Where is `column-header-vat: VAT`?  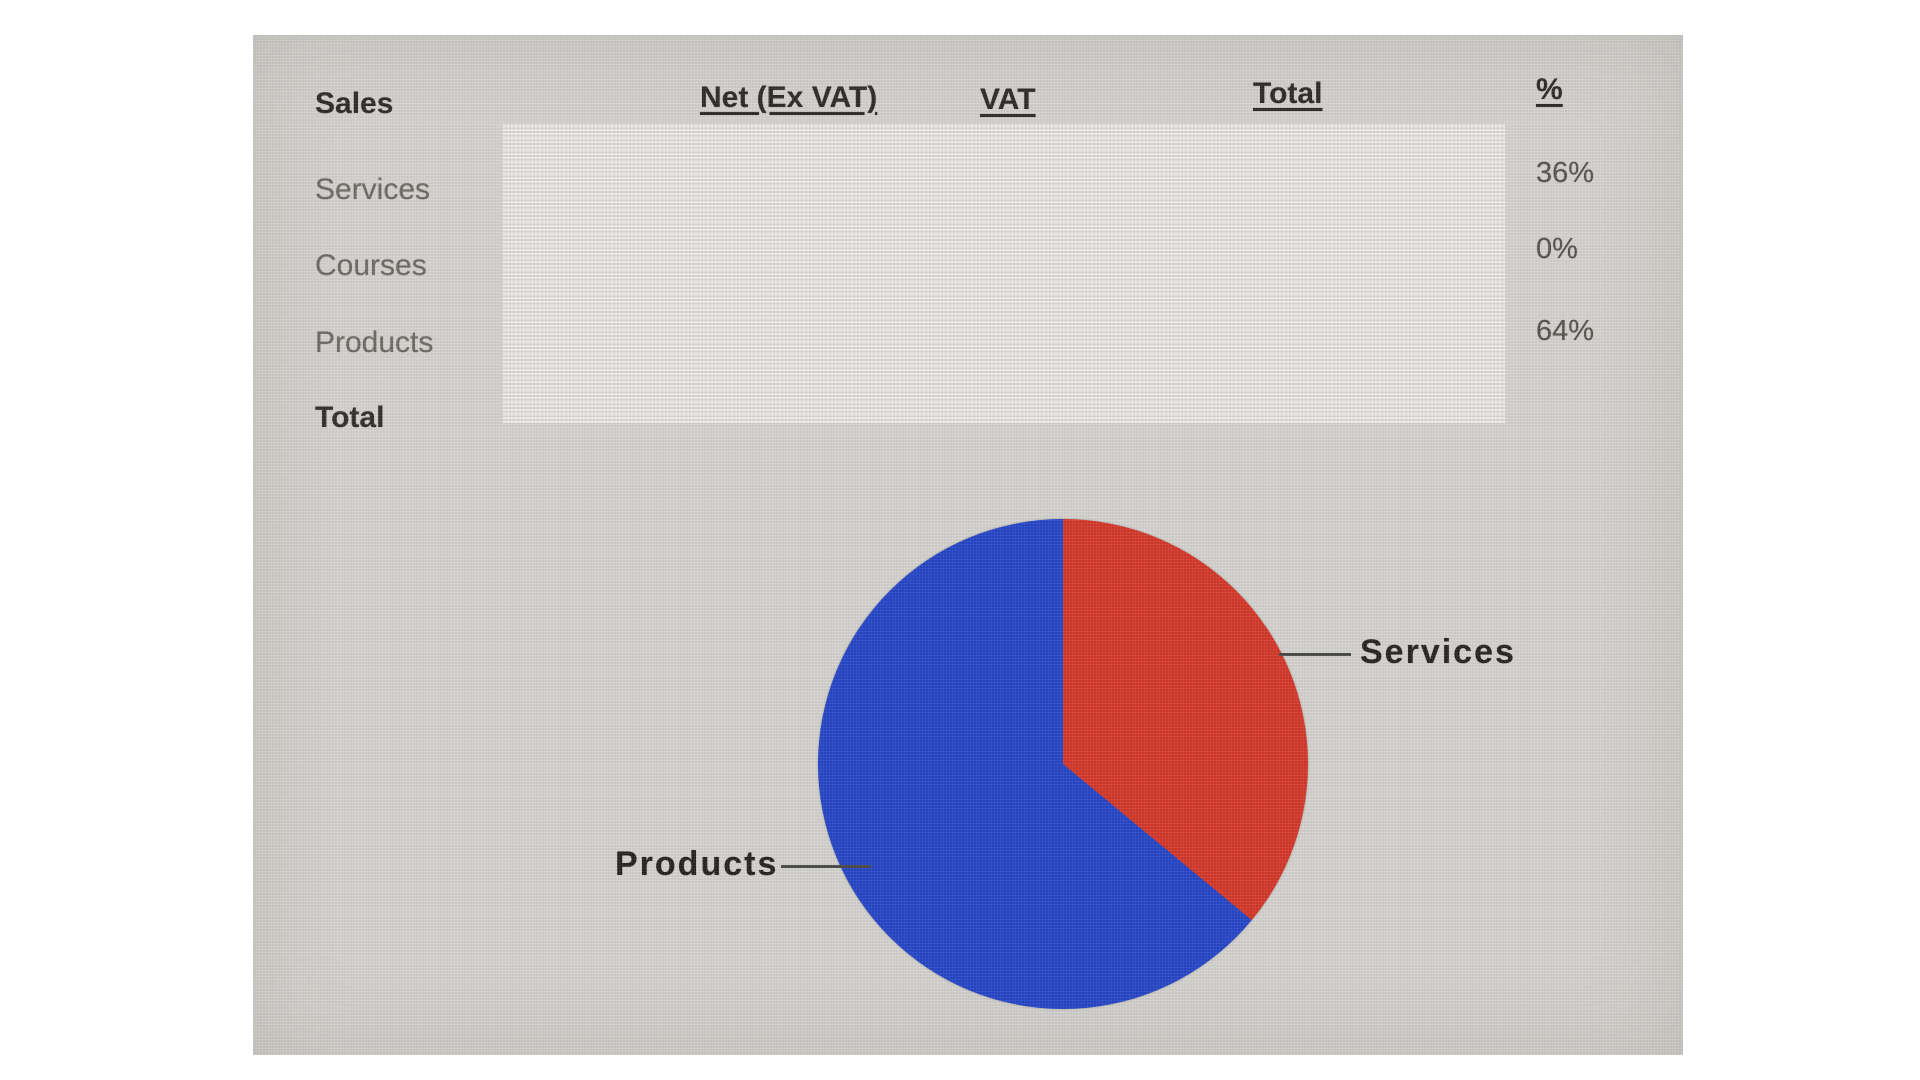
column-header-vat: VAT is located at coordinates (1008, 99).